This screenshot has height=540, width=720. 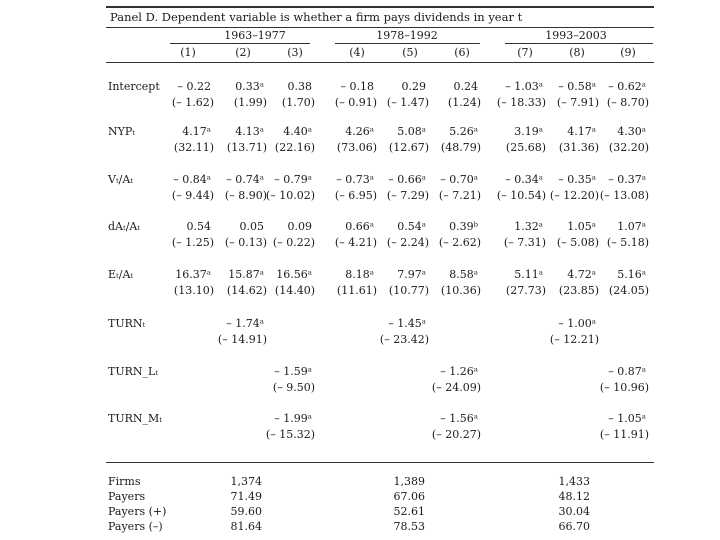 What do you see at coordinates (407, 179) in the screenshot?
I see `coefficient-cell: – 0.66ᵃ` at bounding box center [407, 179].